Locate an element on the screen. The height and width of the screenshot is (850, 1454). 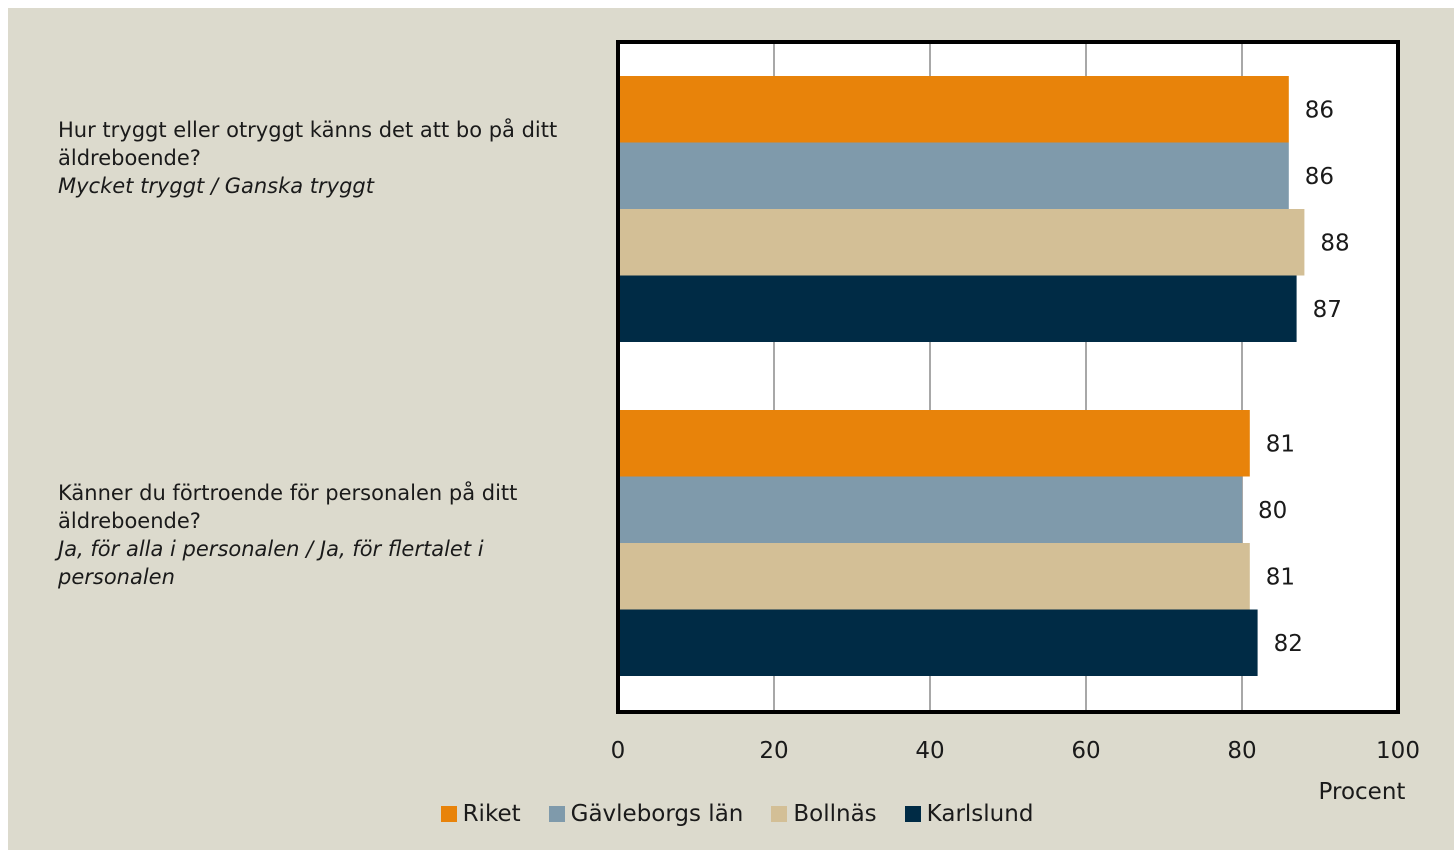
x-axis-title: Procent is located at coordinates (1362, 792).